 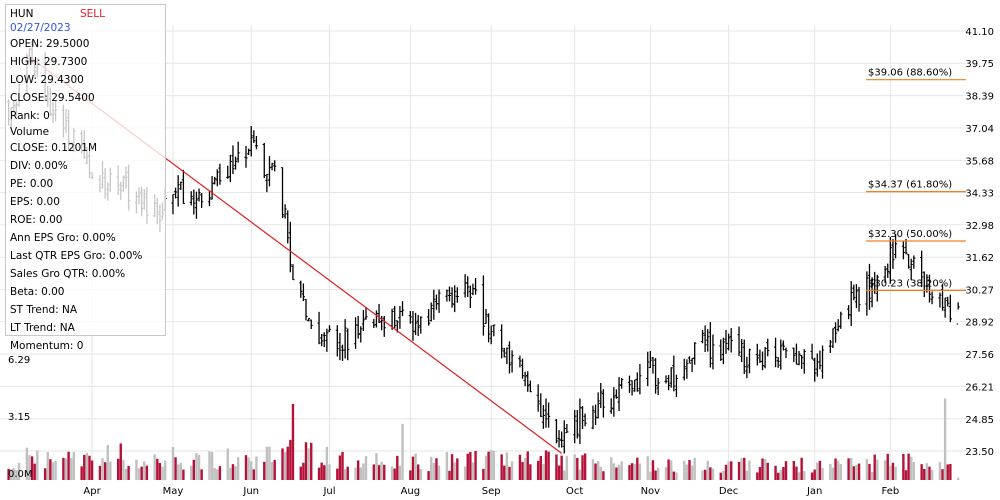 What do you see at coordinates (728, 491) in the screenshot?
I see `month-tick-label: Dec` at bounding box center [728, 491].